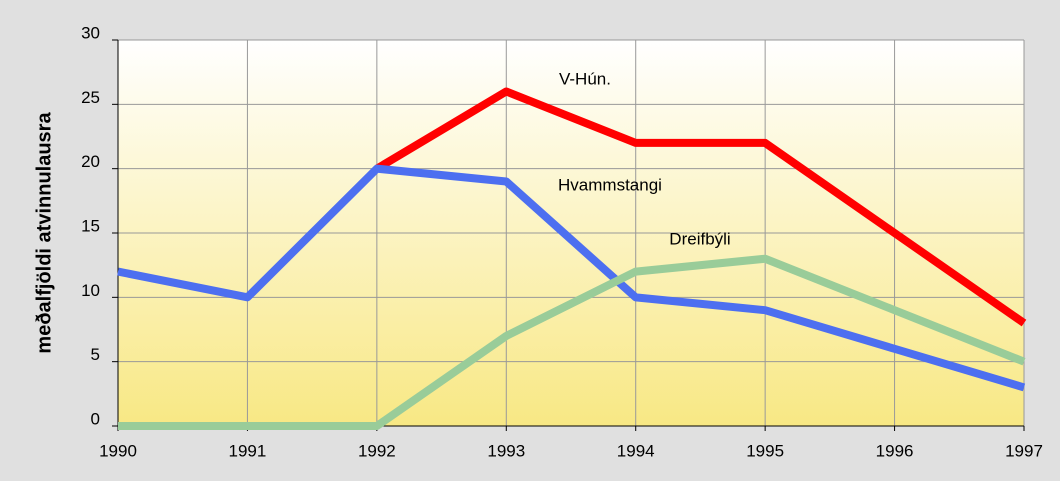 The image size is (1060, 481). I want to click on series-label: Dreifbýli, so click(699, 238).